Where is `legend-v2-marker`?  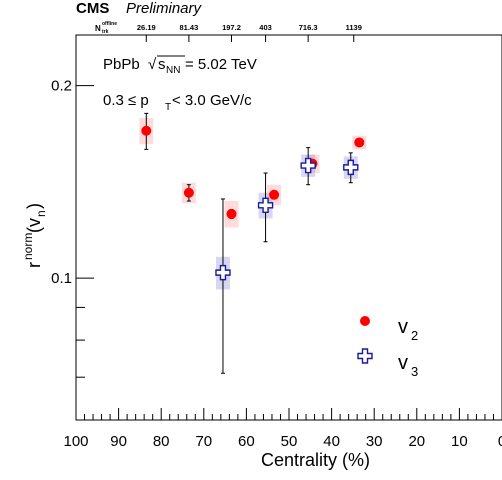
legend-v2-marker is located at coordinates (365, 321).